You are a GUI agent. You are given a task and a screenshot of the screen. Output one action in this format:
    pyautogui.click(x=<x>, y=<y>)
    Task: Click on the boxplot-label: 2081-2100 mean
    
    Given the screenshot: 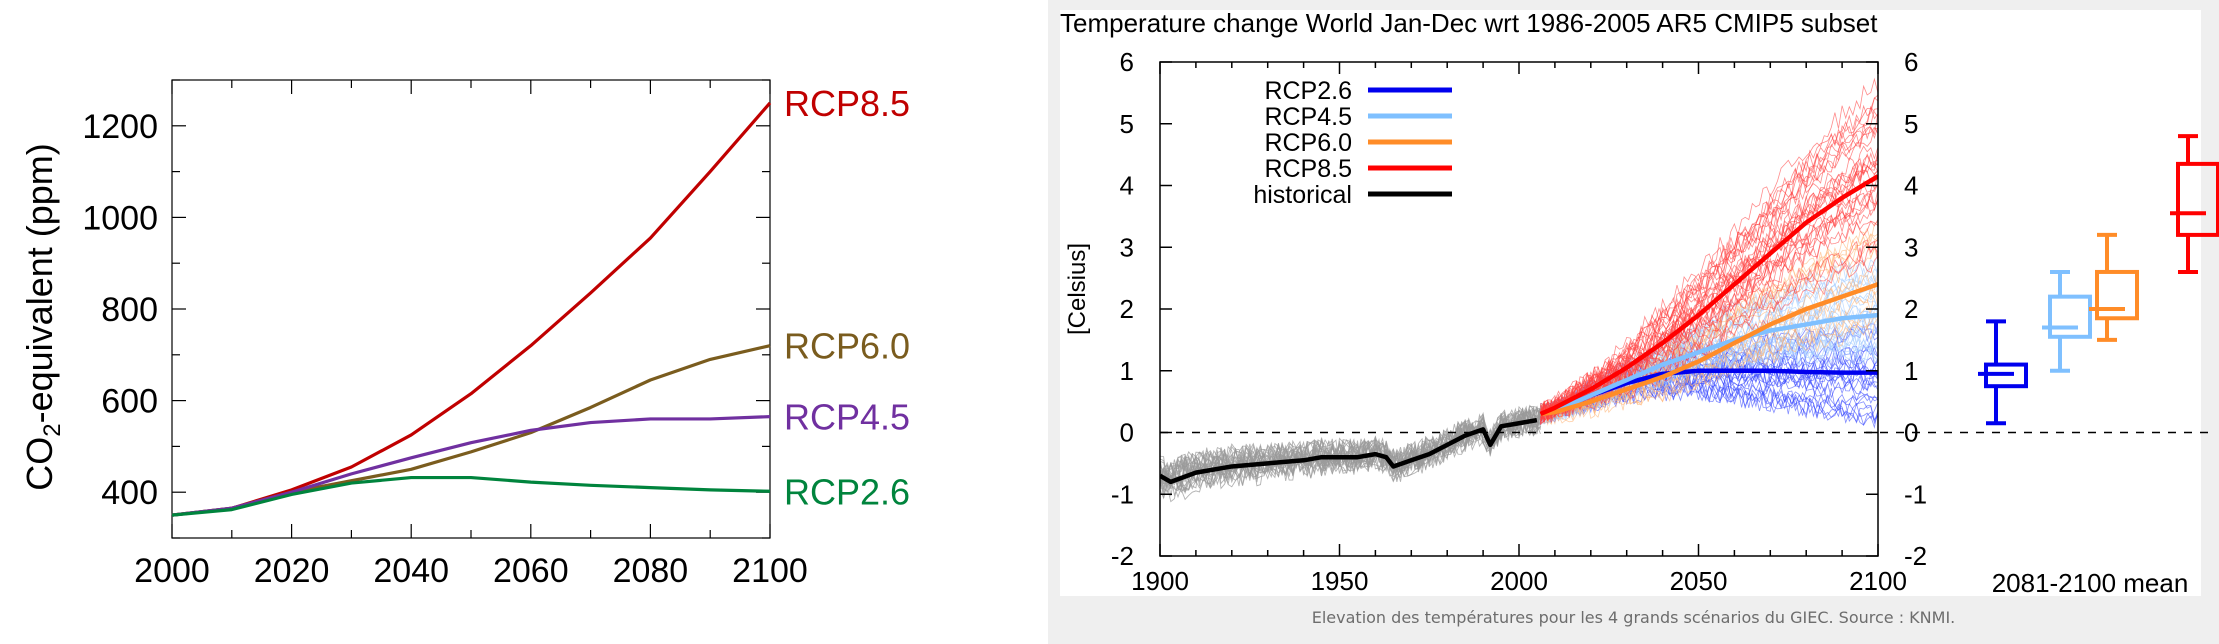 What is the action you would take?
    pyautogui.click(x=2090, y=582)
    